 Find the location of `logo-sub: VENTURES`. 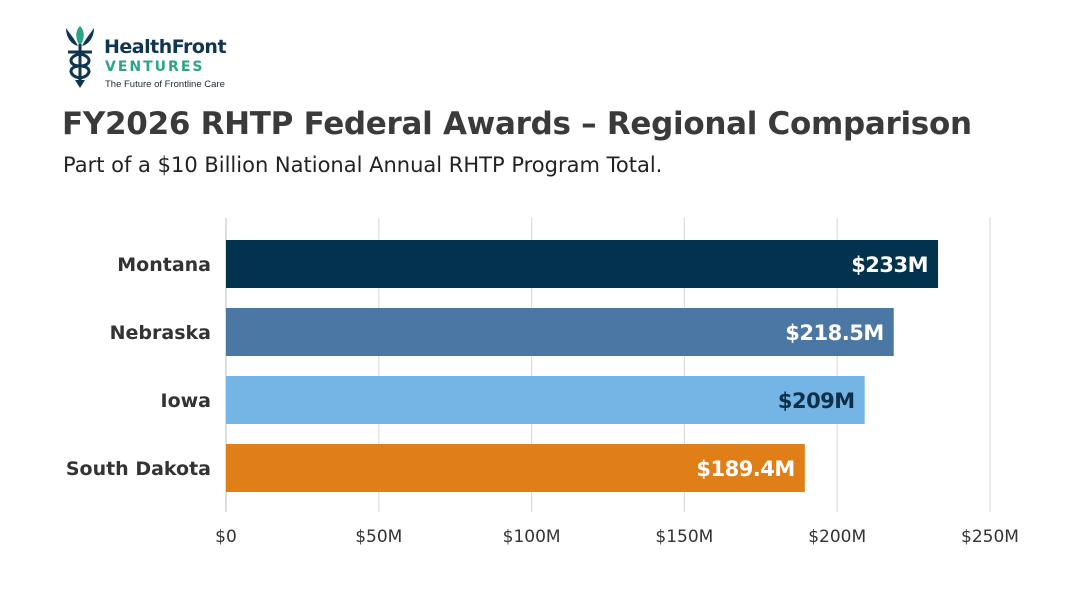

logo-sub: VENTURES is located at coordinates (155, 67).